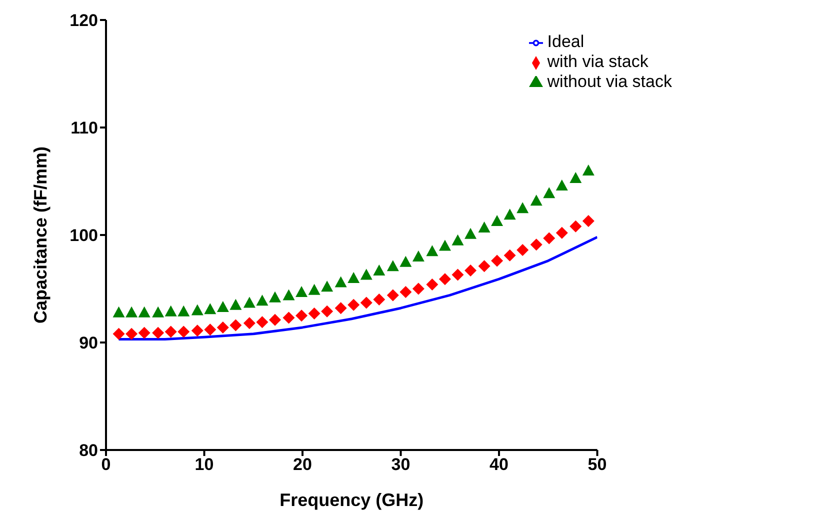  Describe the element at coordinates (40, 235) in the screenshot. I see `y-axis-title: Capacitance (fF/mm)` at that location.